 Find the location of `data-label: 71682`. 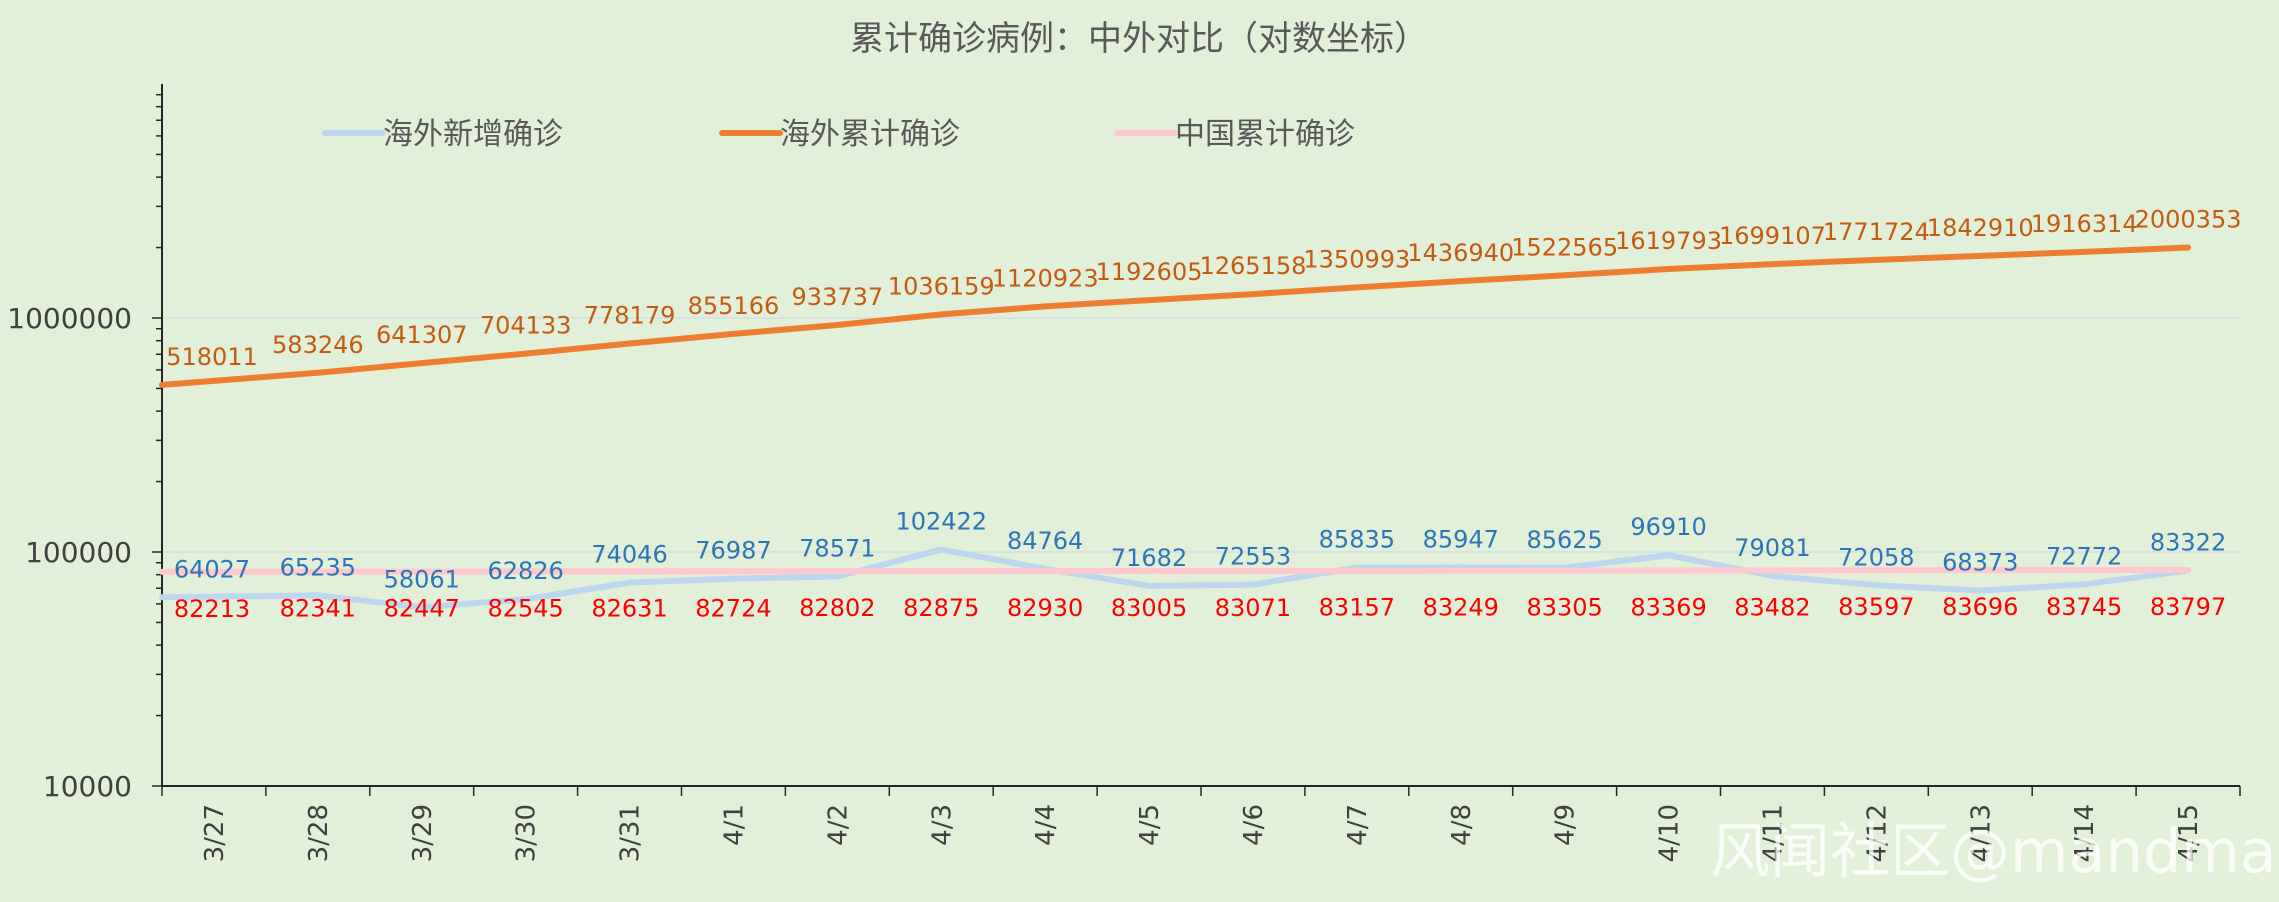

data-label: 71682 is located at coordinates (1149, 558).